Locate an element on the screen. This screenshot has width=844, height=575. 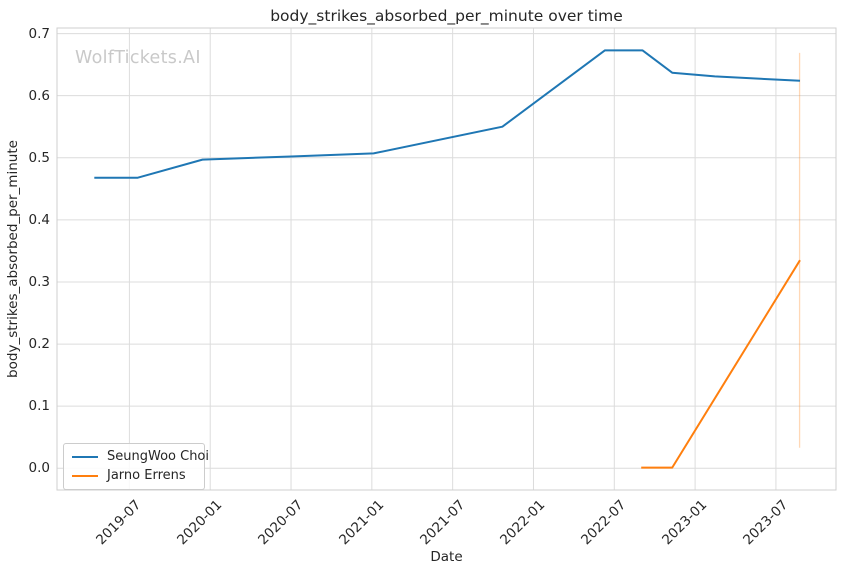
legend-label: SeungWoo Choi is located at coordinates (158, 456).